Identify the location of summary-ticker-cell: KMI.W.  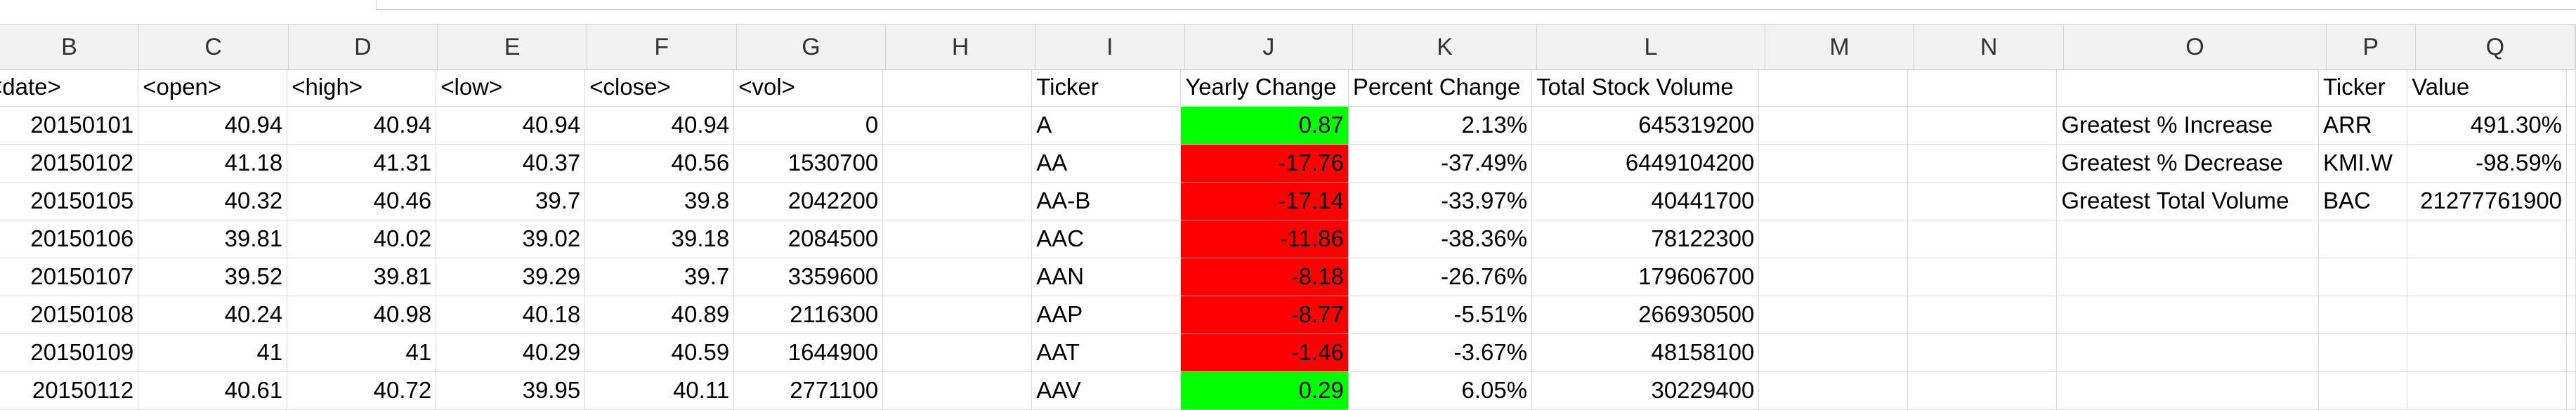
(2363, 163).